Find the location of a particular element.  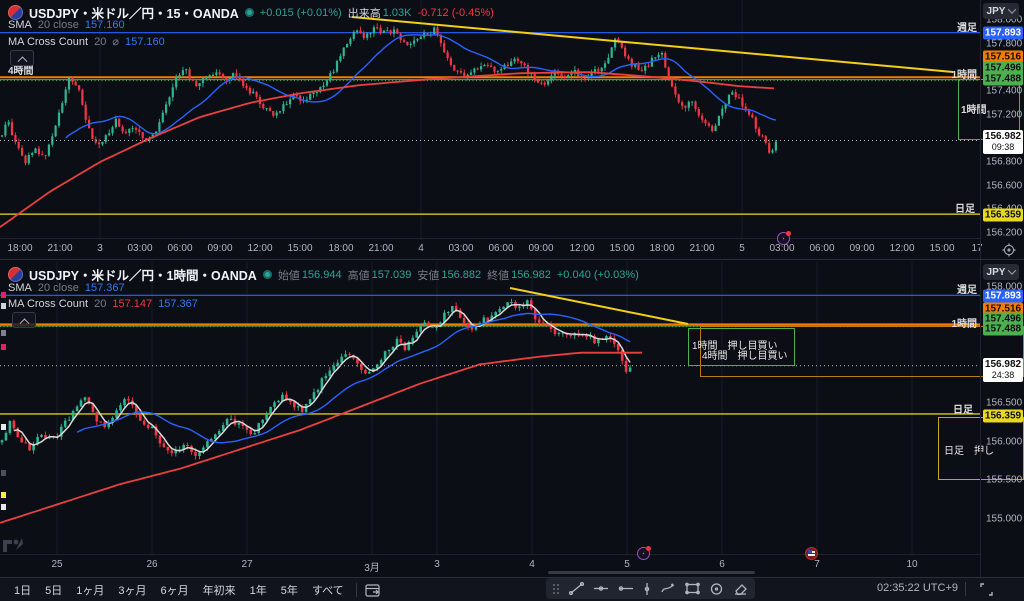

brush-icon is located at coordinates (668, 588).